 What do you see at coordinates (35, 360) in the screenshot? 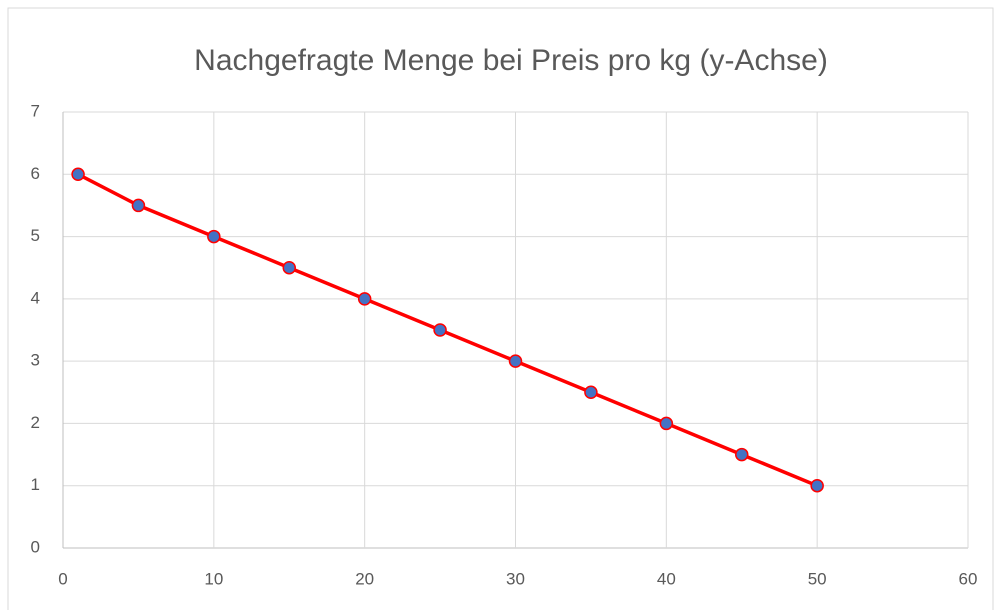
I see `y-tick-label: 3` at bounding box center [35, 360].